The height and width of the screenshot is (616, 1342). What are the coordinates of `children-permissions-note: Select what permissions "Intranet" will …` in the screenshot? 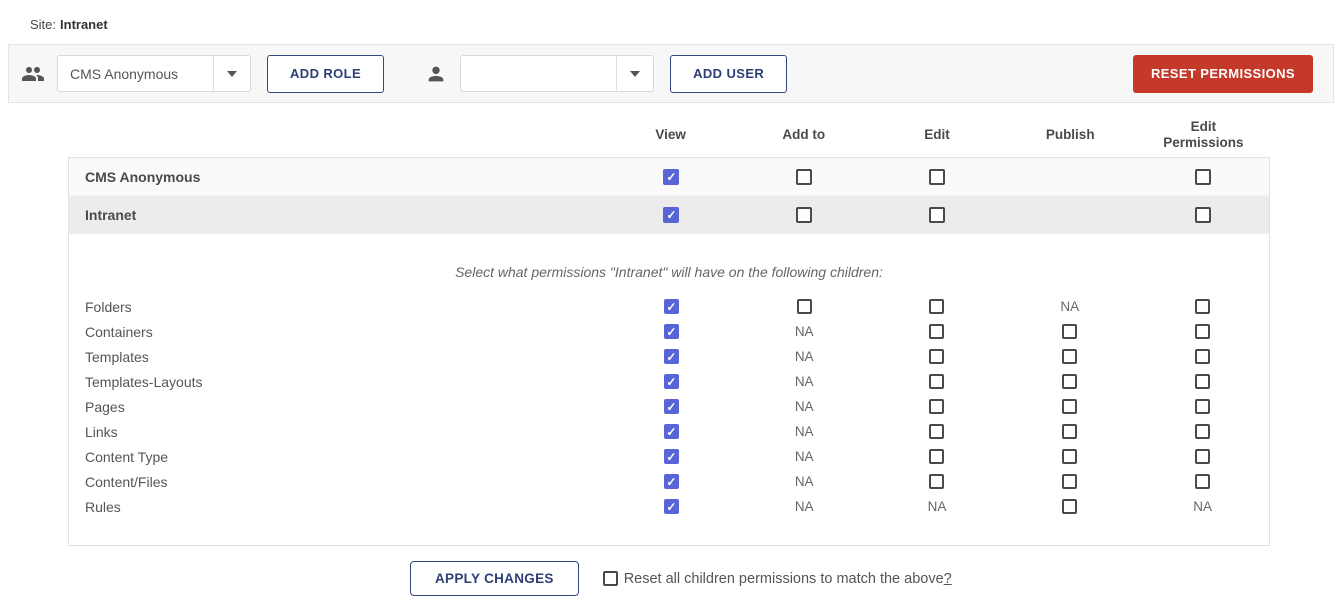 It's located at (669, 272).